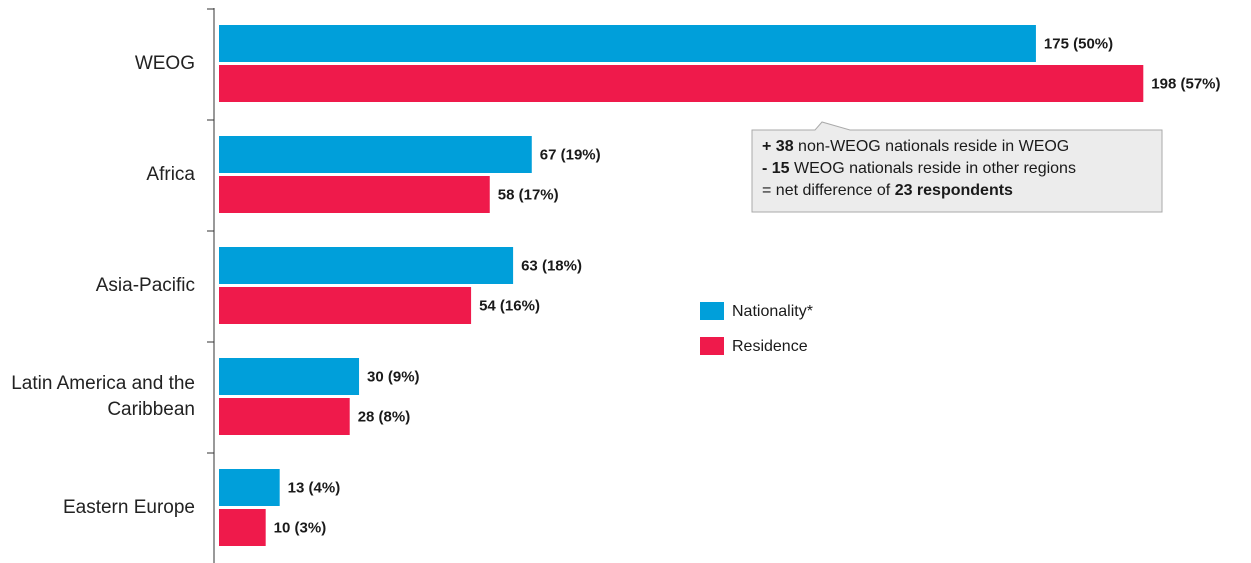  Describe the element at coordinates (778, 146) in the screenshot. I see `annotation-text: + 38` at that location.